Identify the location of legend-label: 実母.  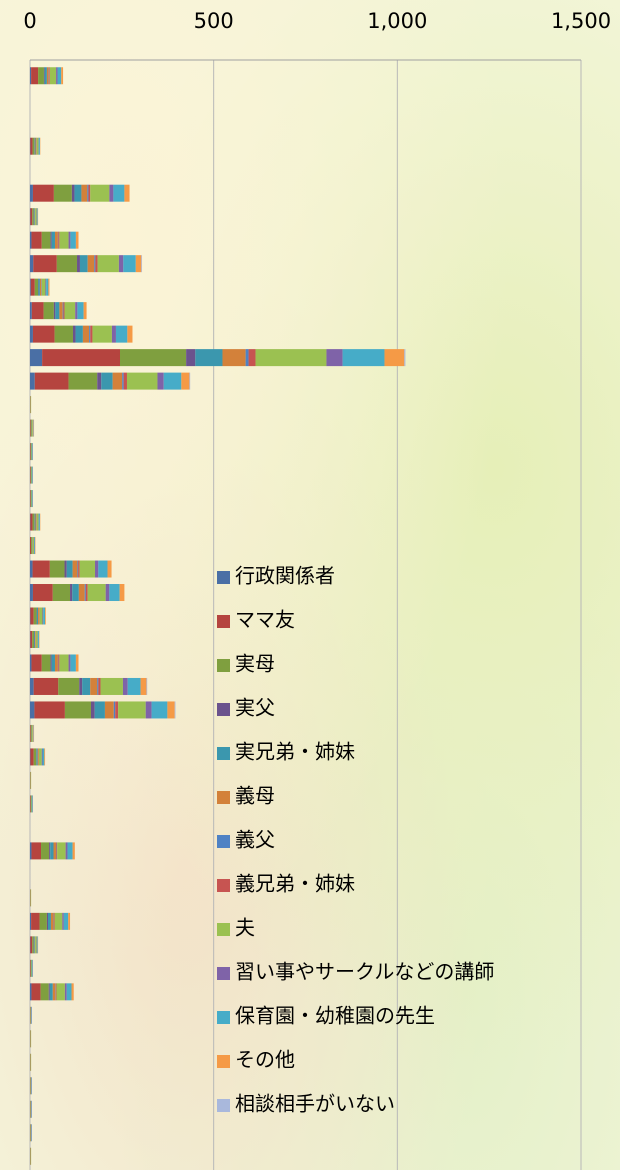
(255, 664).